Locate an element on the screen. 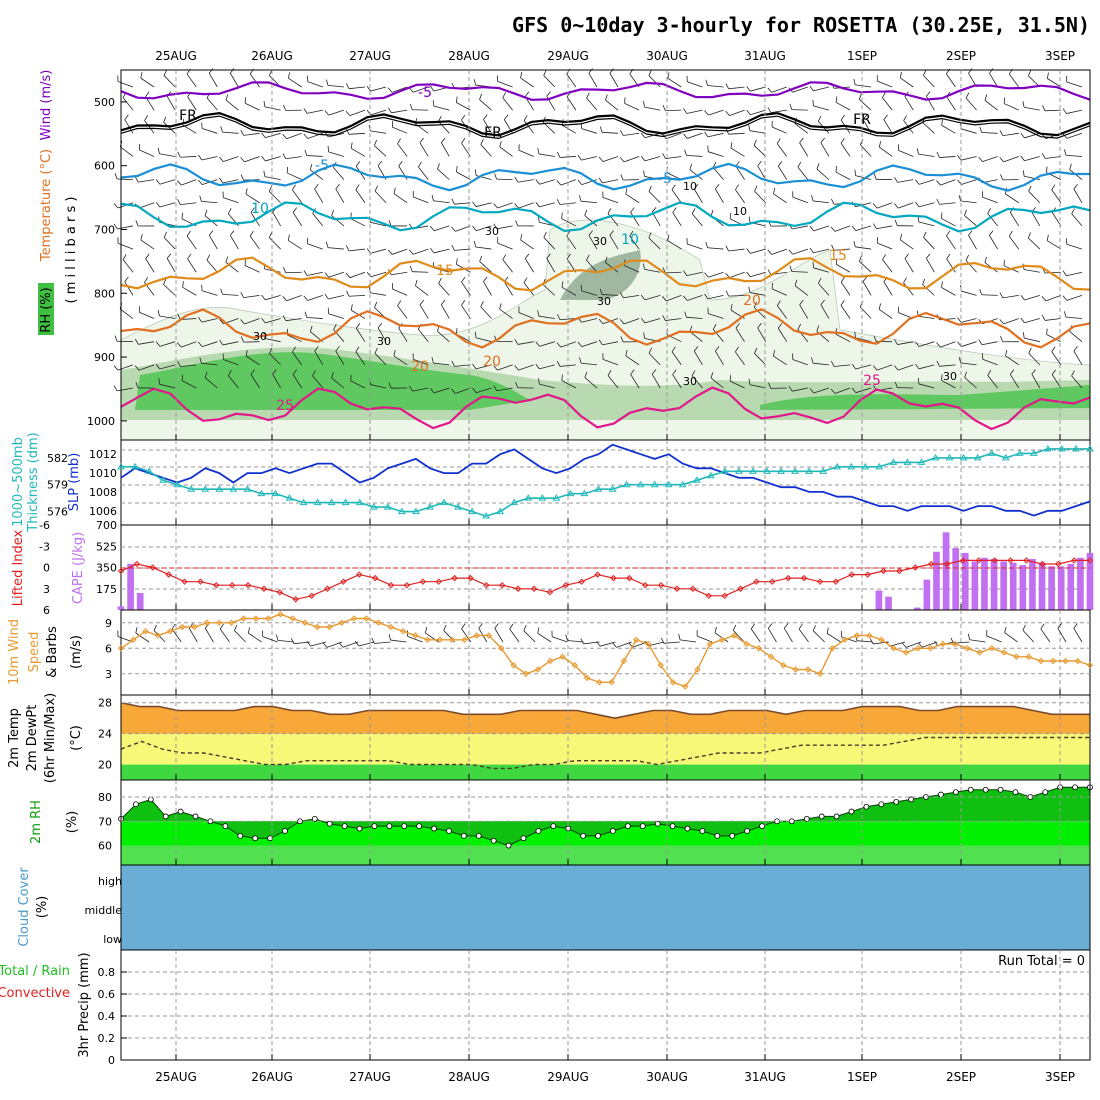 Image resolution: width=1100 pixels, height=1100 pixels. contour-black is located at coordinates (605, 124).